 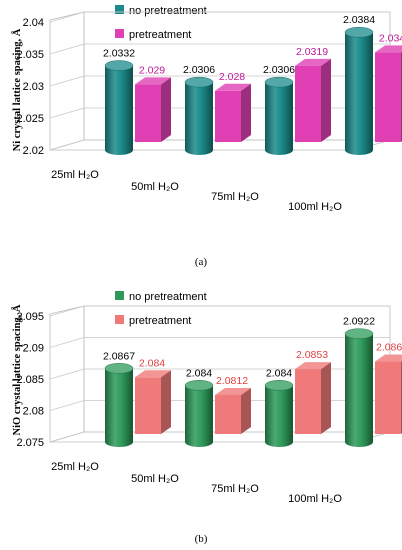 I want to click on legend-a: no pretreatment pretreatment, so click(x=161, y=23).